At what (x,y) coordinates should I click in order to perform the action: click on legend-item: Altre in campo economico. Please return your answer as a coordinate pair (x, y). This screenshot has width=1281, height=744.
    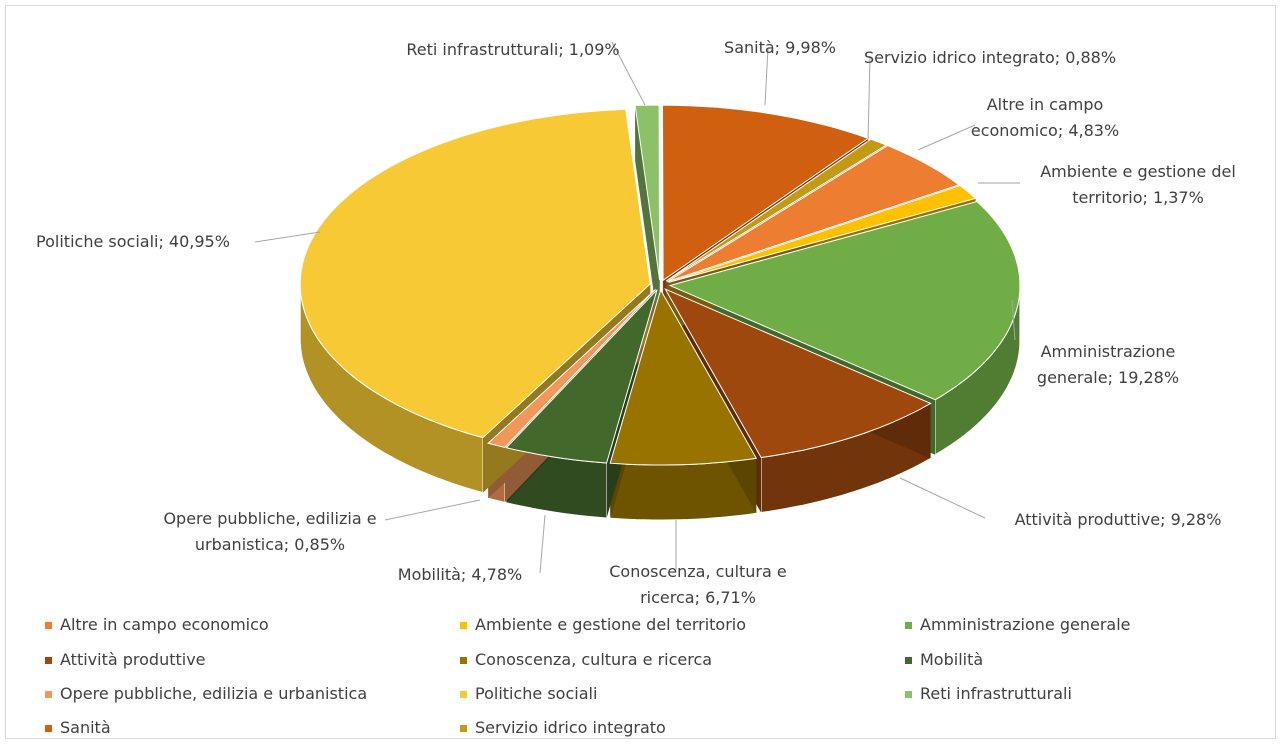
    Looking at the image, I should click on (157, 625).